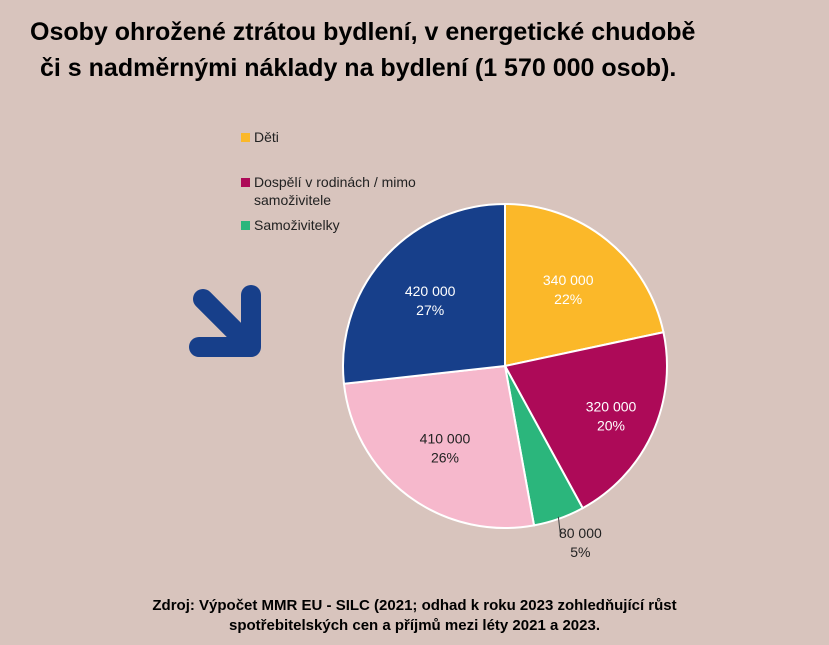 This screenshot has height=645, width=829. Describe the element at coordinates (611, 426) in the screenshot. I see `slice-percent-label-dospeli: 20%` at that location.